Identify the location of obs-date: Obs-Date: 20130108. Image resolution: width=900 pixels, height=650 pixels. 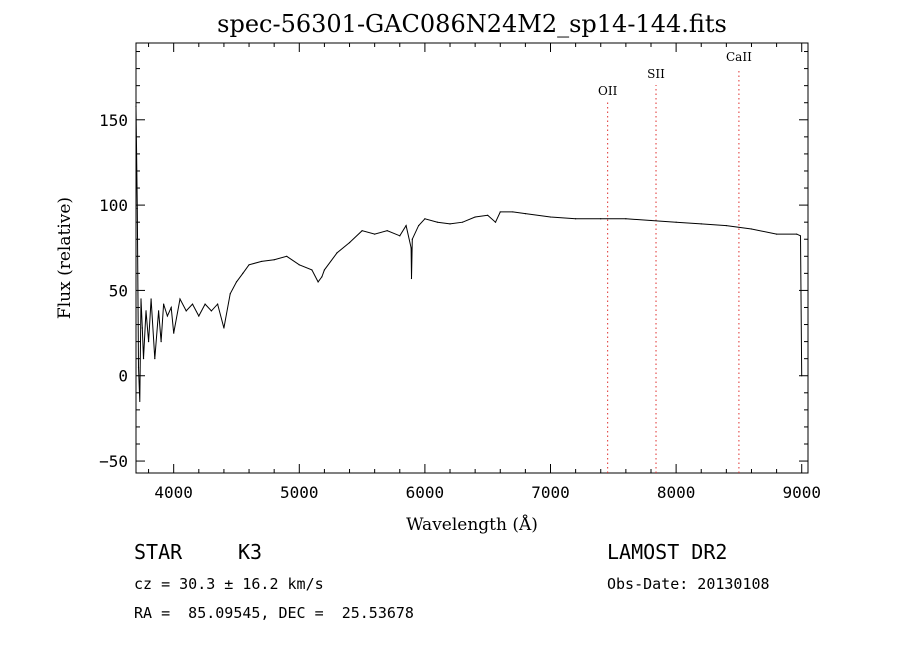
(688, 584).